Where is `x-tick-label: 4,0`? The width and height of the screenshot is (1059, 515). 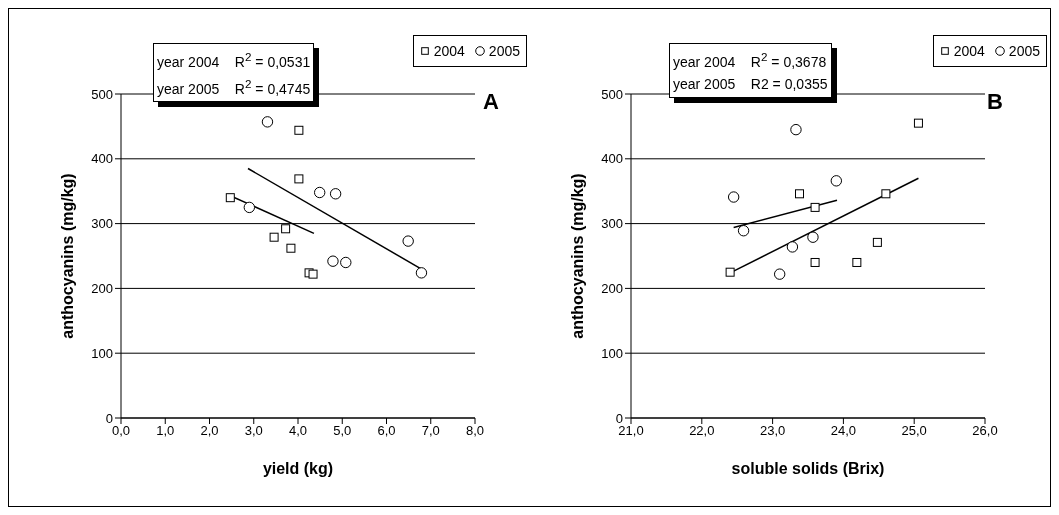
x-tick-label: 4,0 is located at coordinates (298, 431).